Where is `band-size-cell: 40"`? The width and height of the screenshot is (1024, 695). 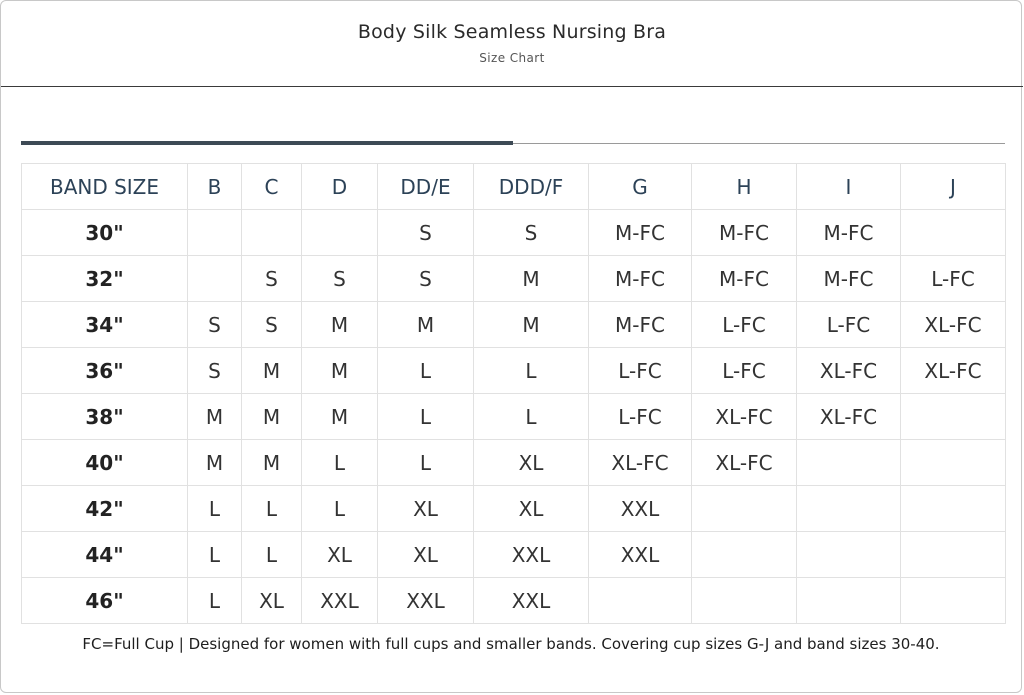
band-size-cell: 40" is located at coordinates (104, 462).